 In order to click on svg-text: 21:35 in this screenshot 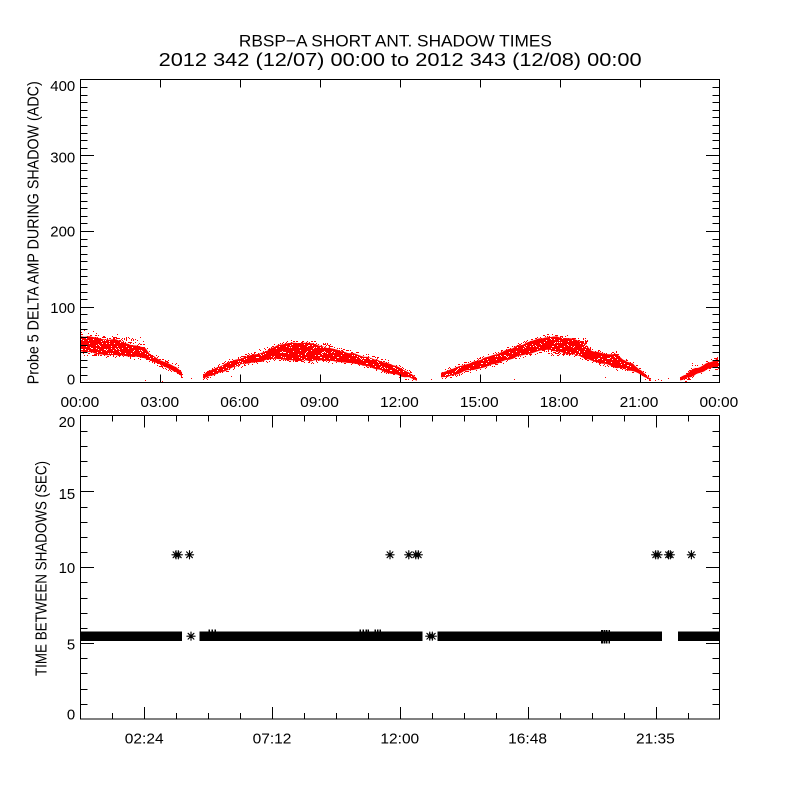, I will do `click(655, 738)`.